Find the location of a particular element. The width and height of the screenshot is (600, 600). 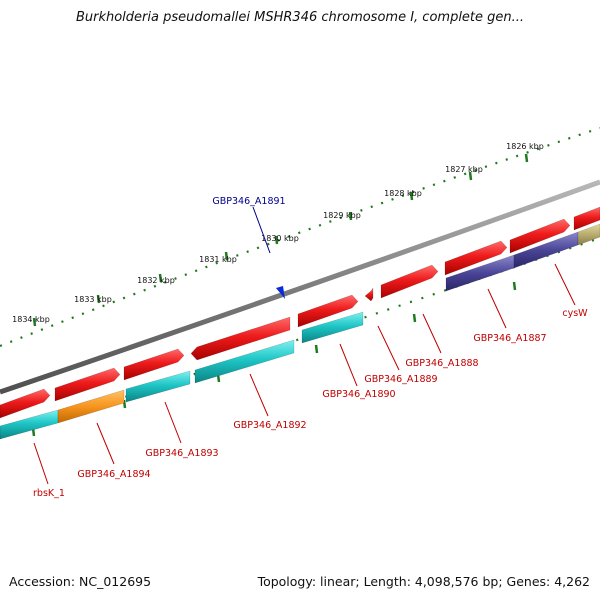

ruler-tick-label: 1828 kbp is located at coordinates (403, 193).